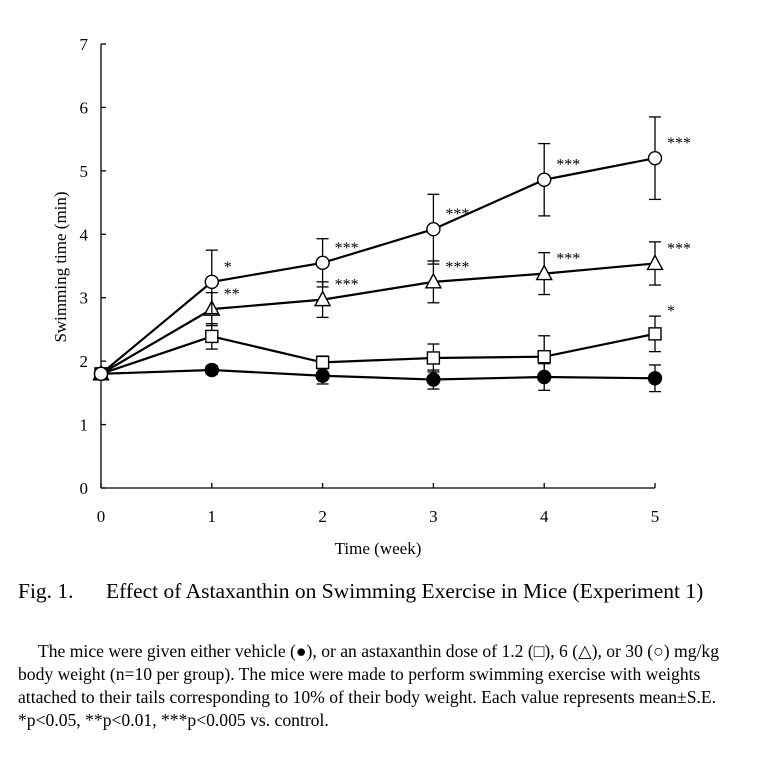 This screenshot has width=775, height=758. I want to click on y-tick-label: 0, so click(84, 488).